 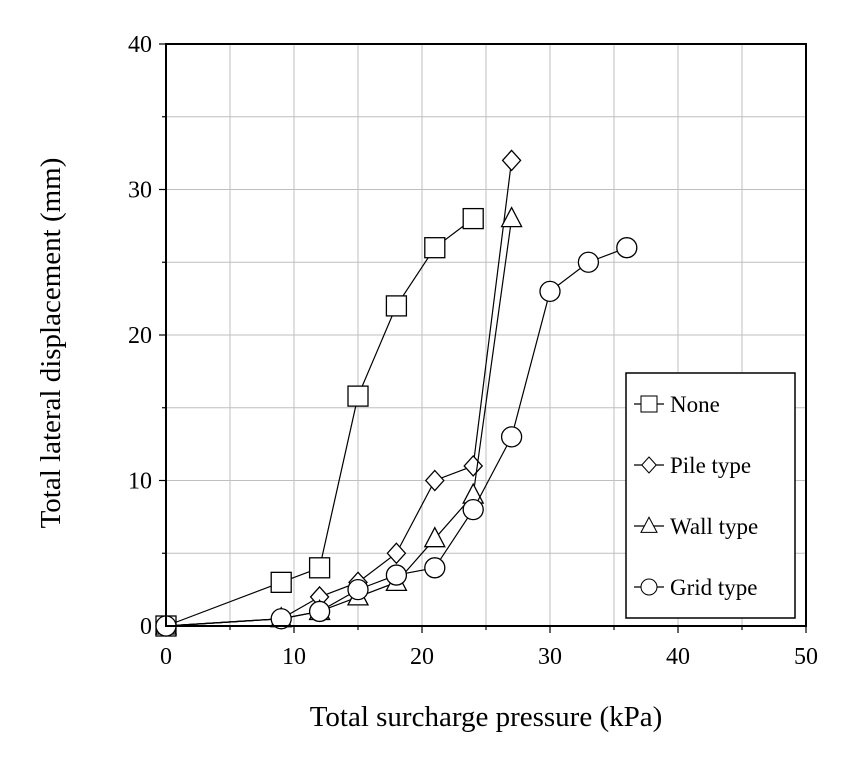 What do you see at coordinates (678, 657) in the screenshot?
I see `x-tick-label: 40` at bounding box center [678, 657].